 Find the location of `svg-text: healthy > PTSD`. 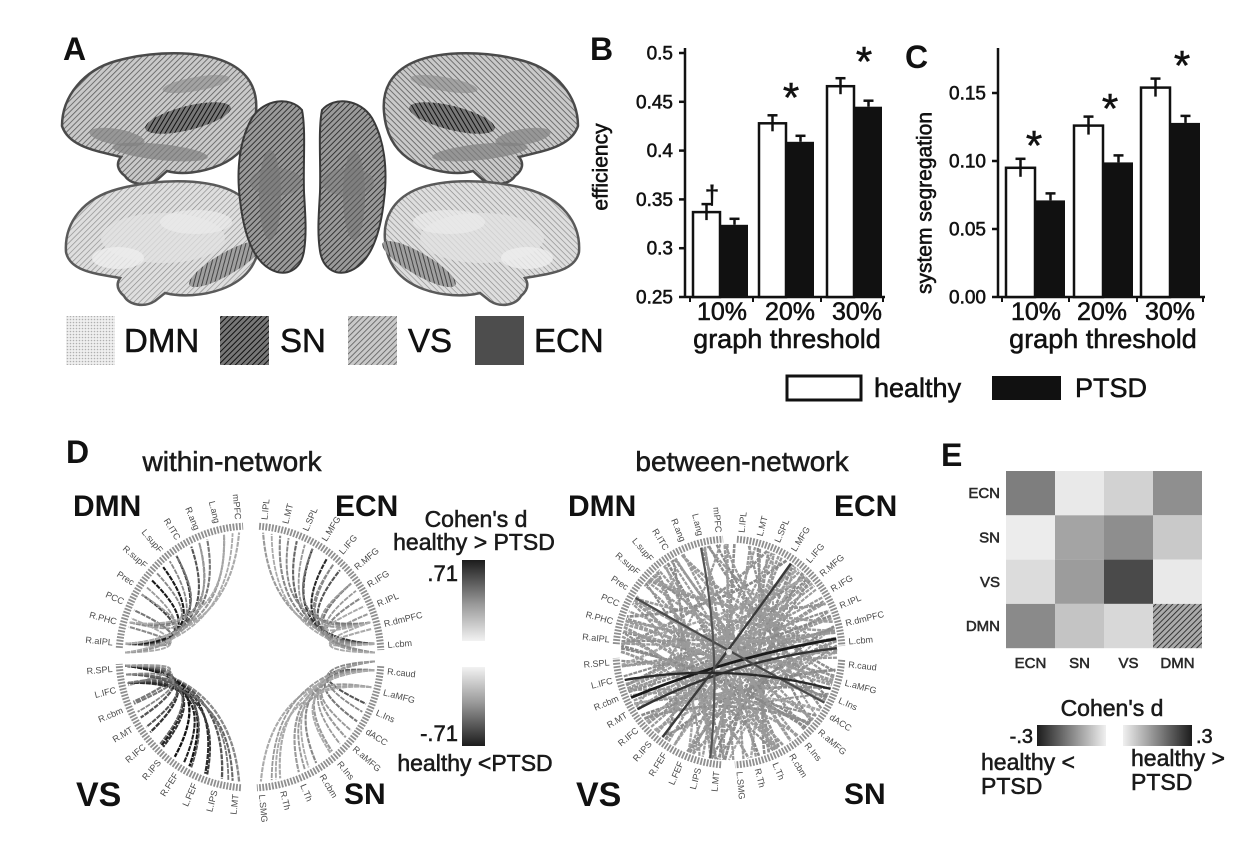

svg-text: healthy > PTSD is located at coordinates (474, 542).